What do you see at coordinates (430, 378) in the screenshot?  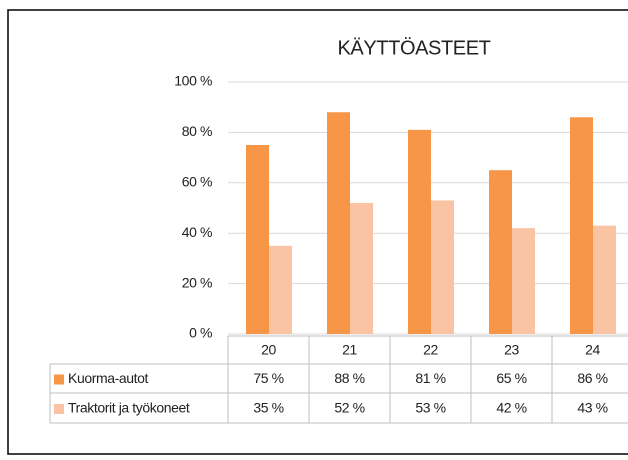 I see `data-label: 81 %` at bounding box center [430, 378].